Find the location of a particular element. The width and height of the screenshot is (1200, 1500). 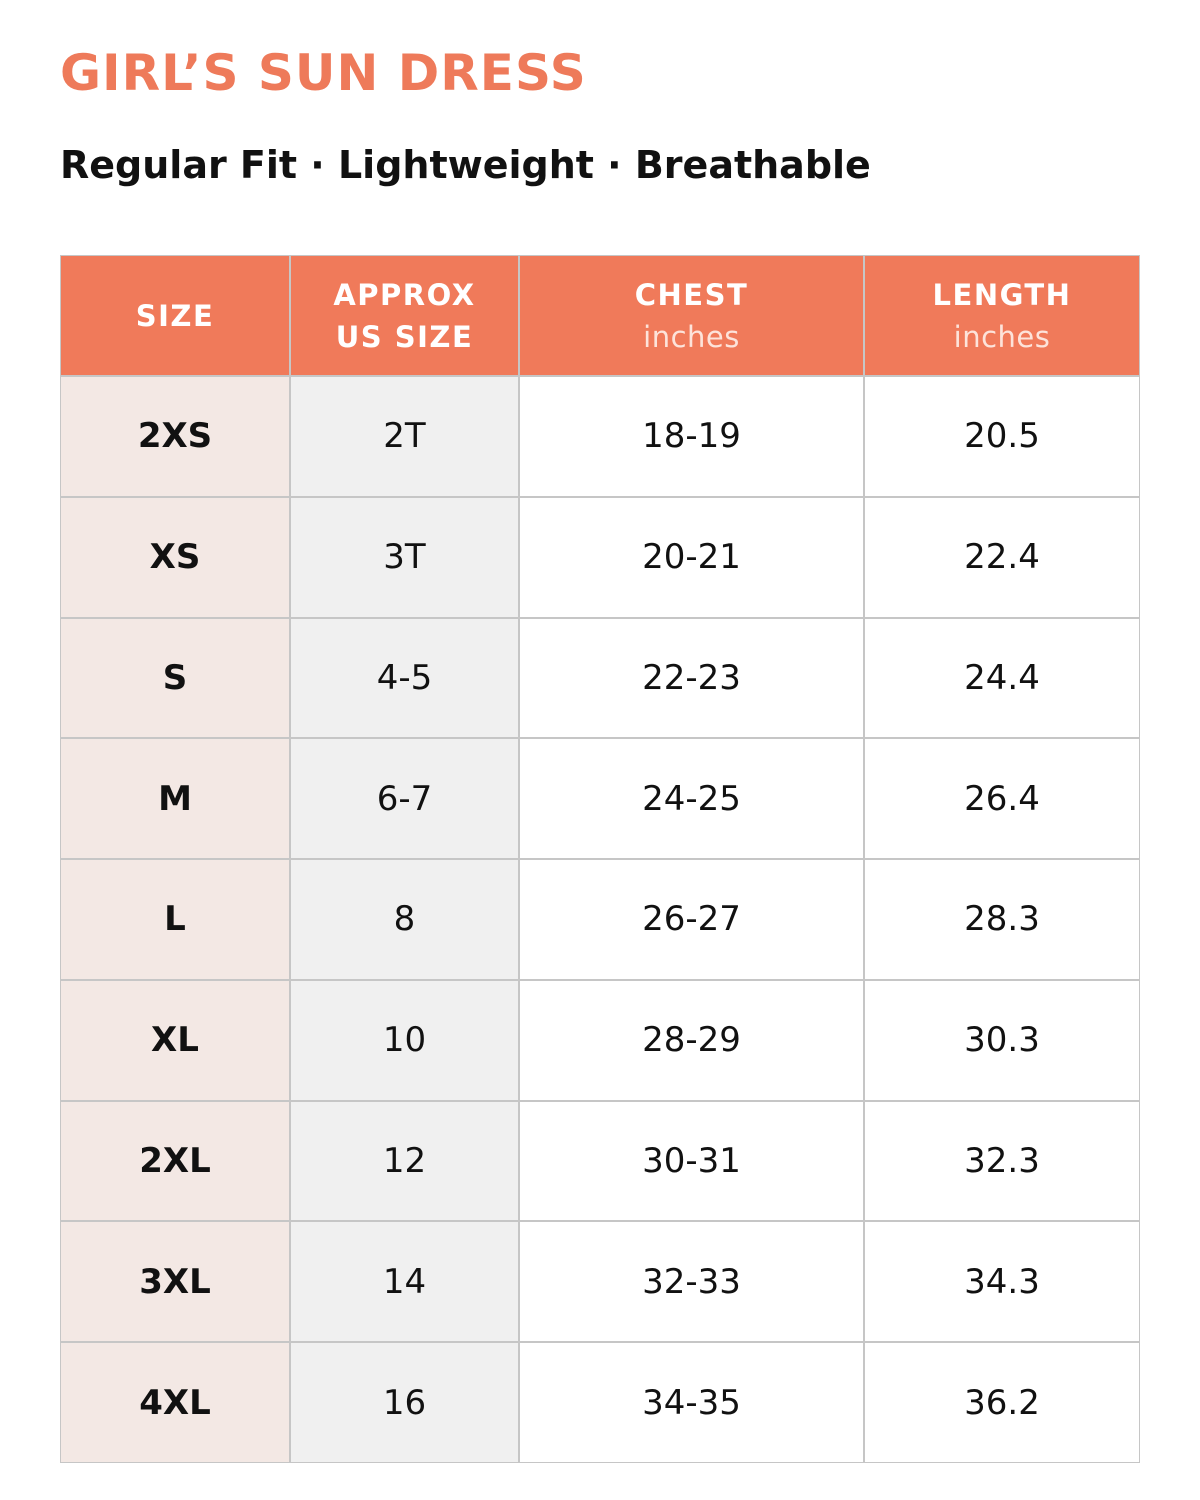

value-cell: 20.5 is located at coordinates (1002, 436).